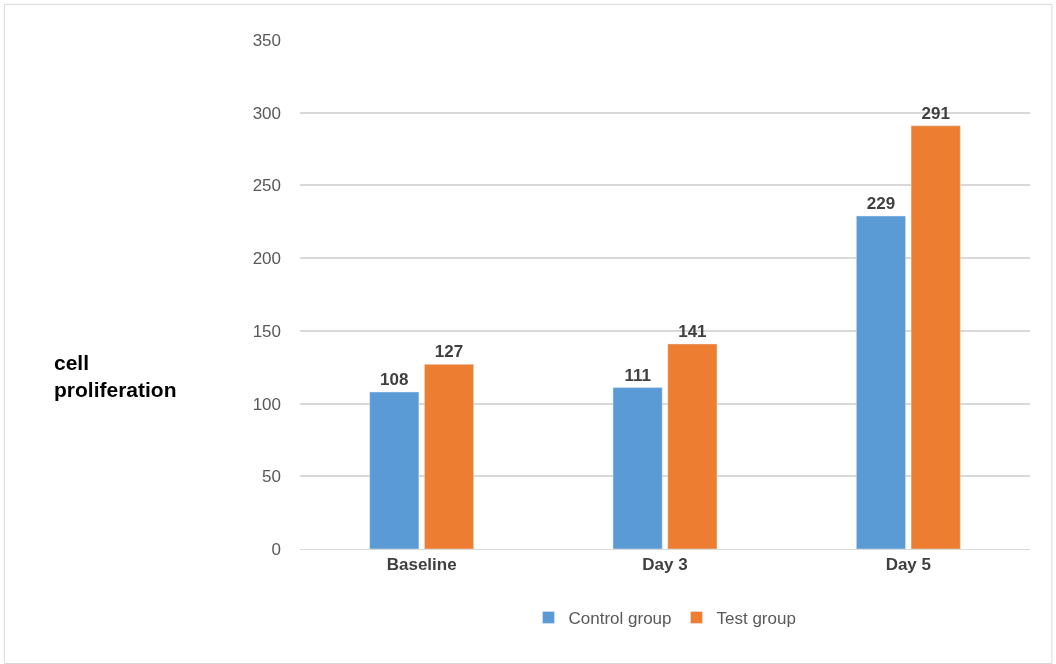  Describe the element at coordinates (908, 565) in the screenshot. I see `x-tick-label: Day 5` at that location.